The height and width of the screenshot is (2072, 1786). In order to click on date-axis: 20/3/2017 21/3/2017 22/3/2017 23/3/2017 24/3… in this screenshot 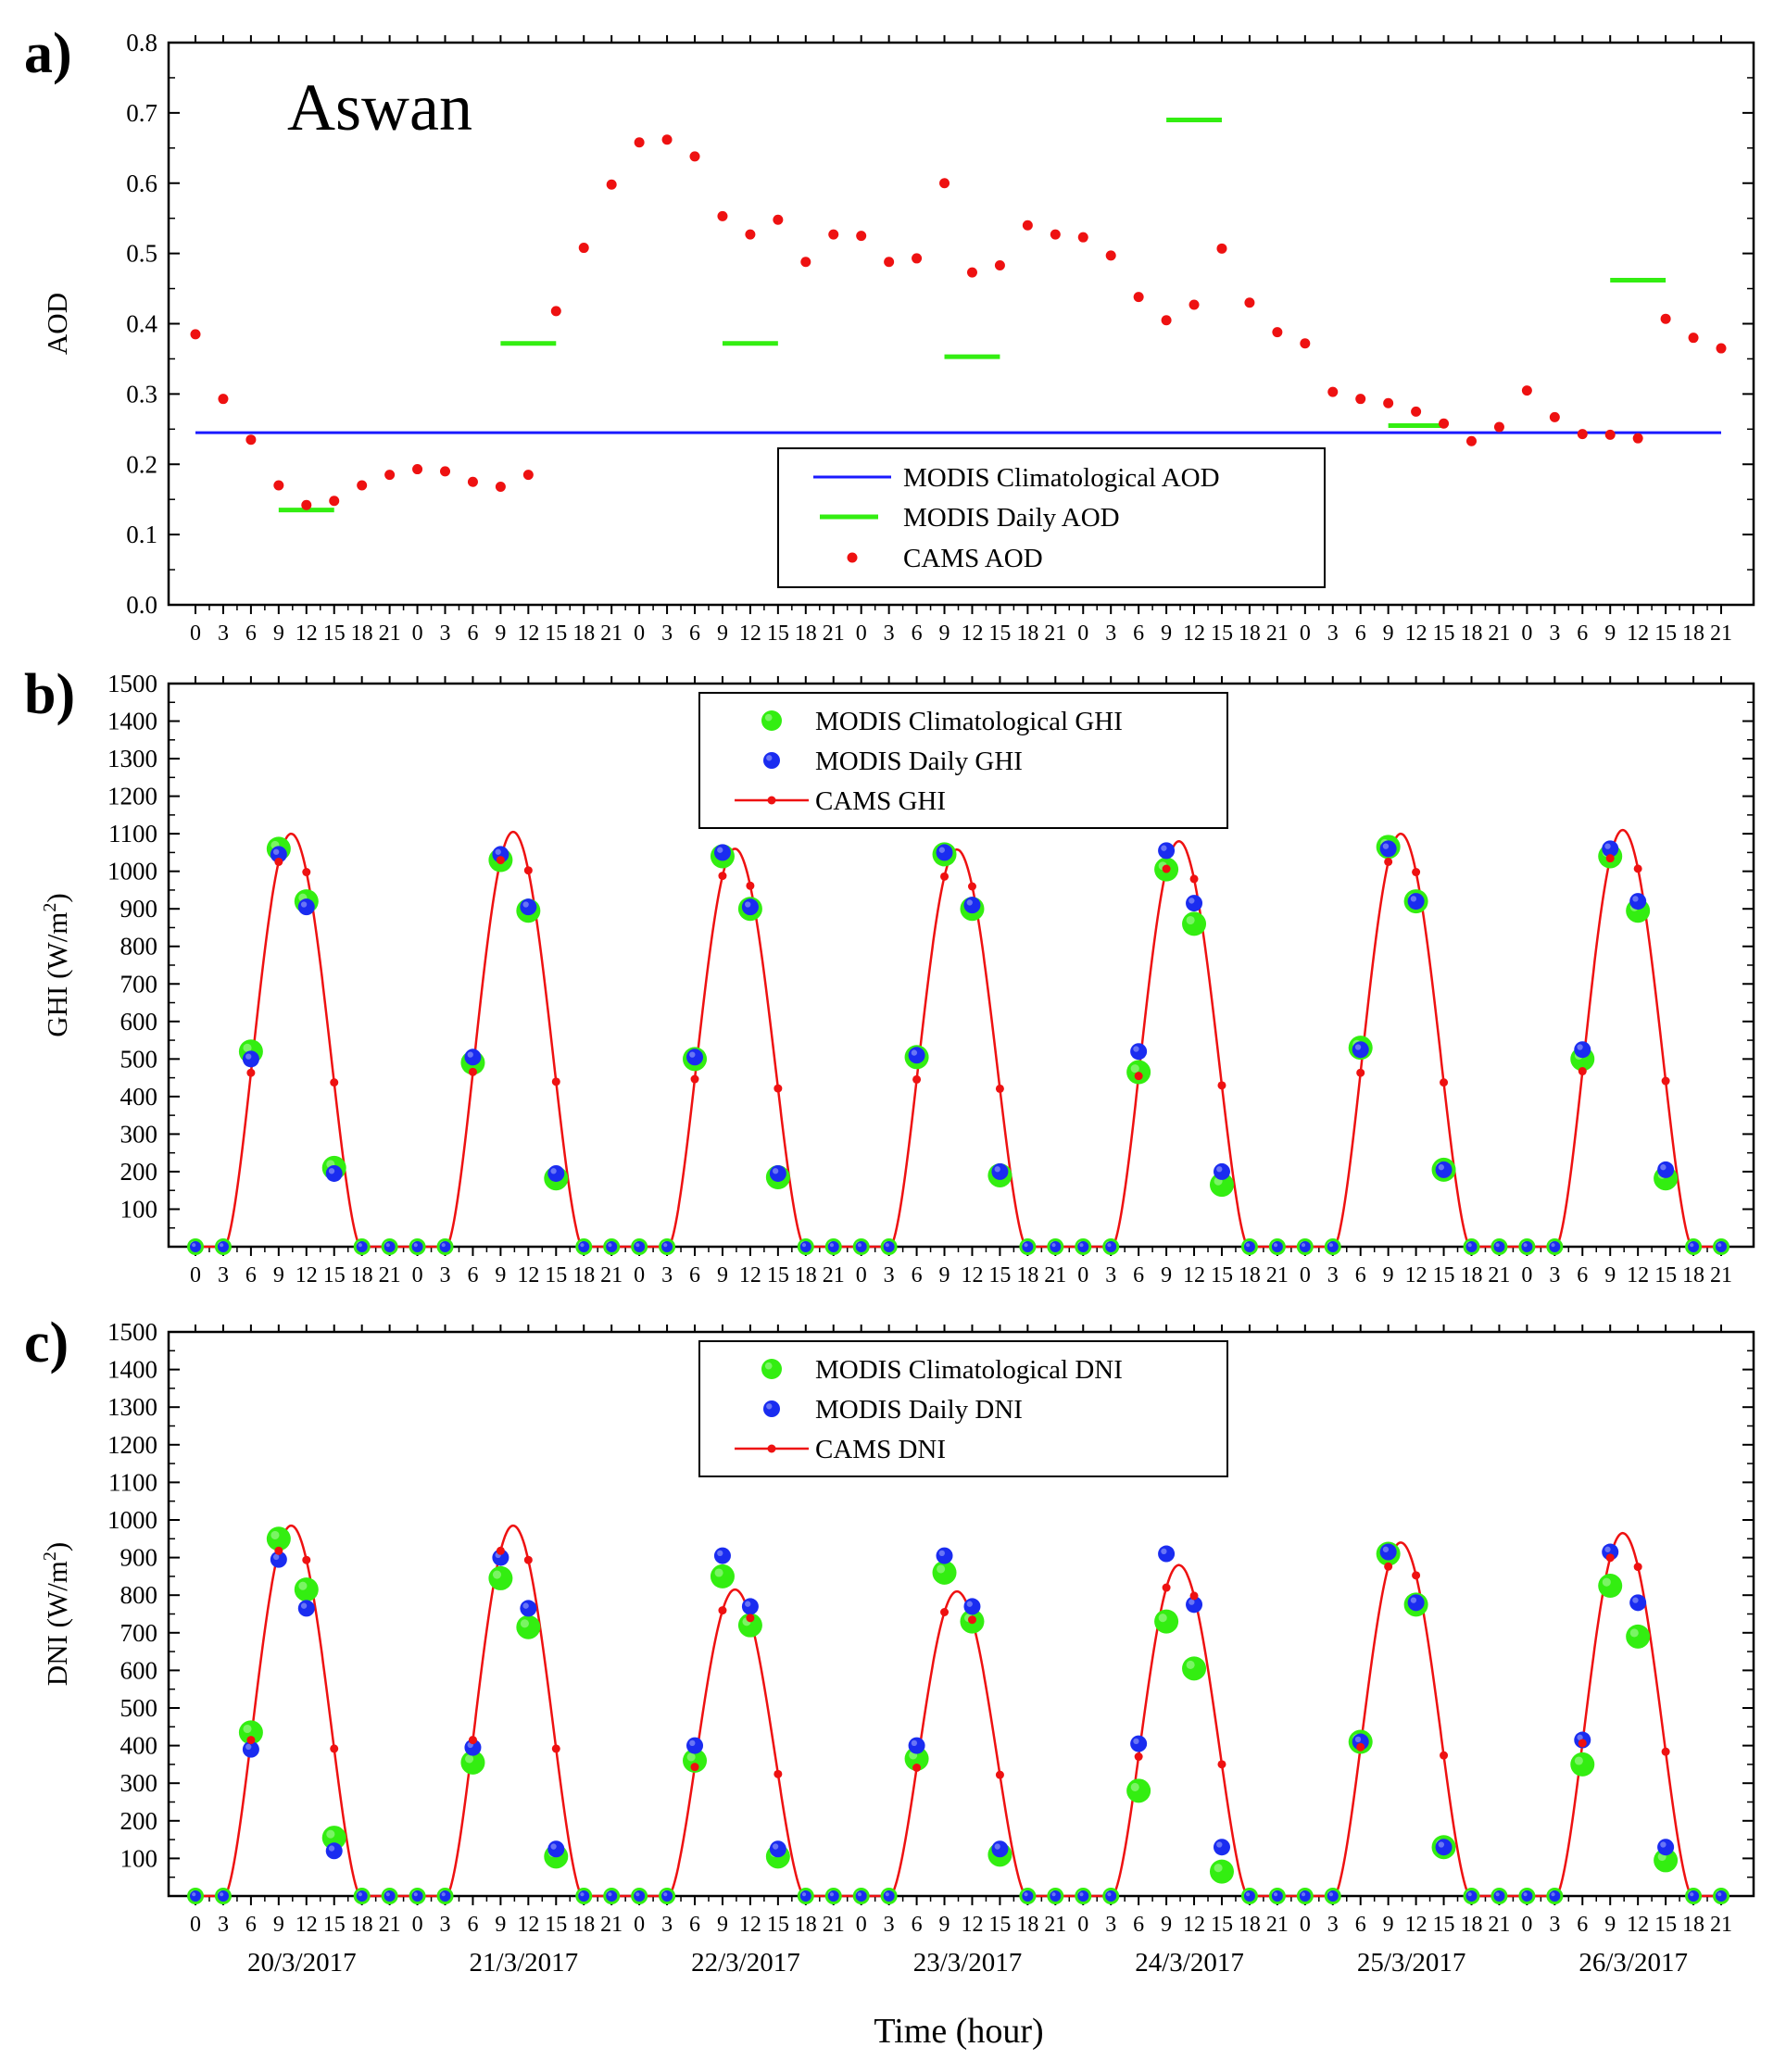, I will do `click(967, 1999)`.